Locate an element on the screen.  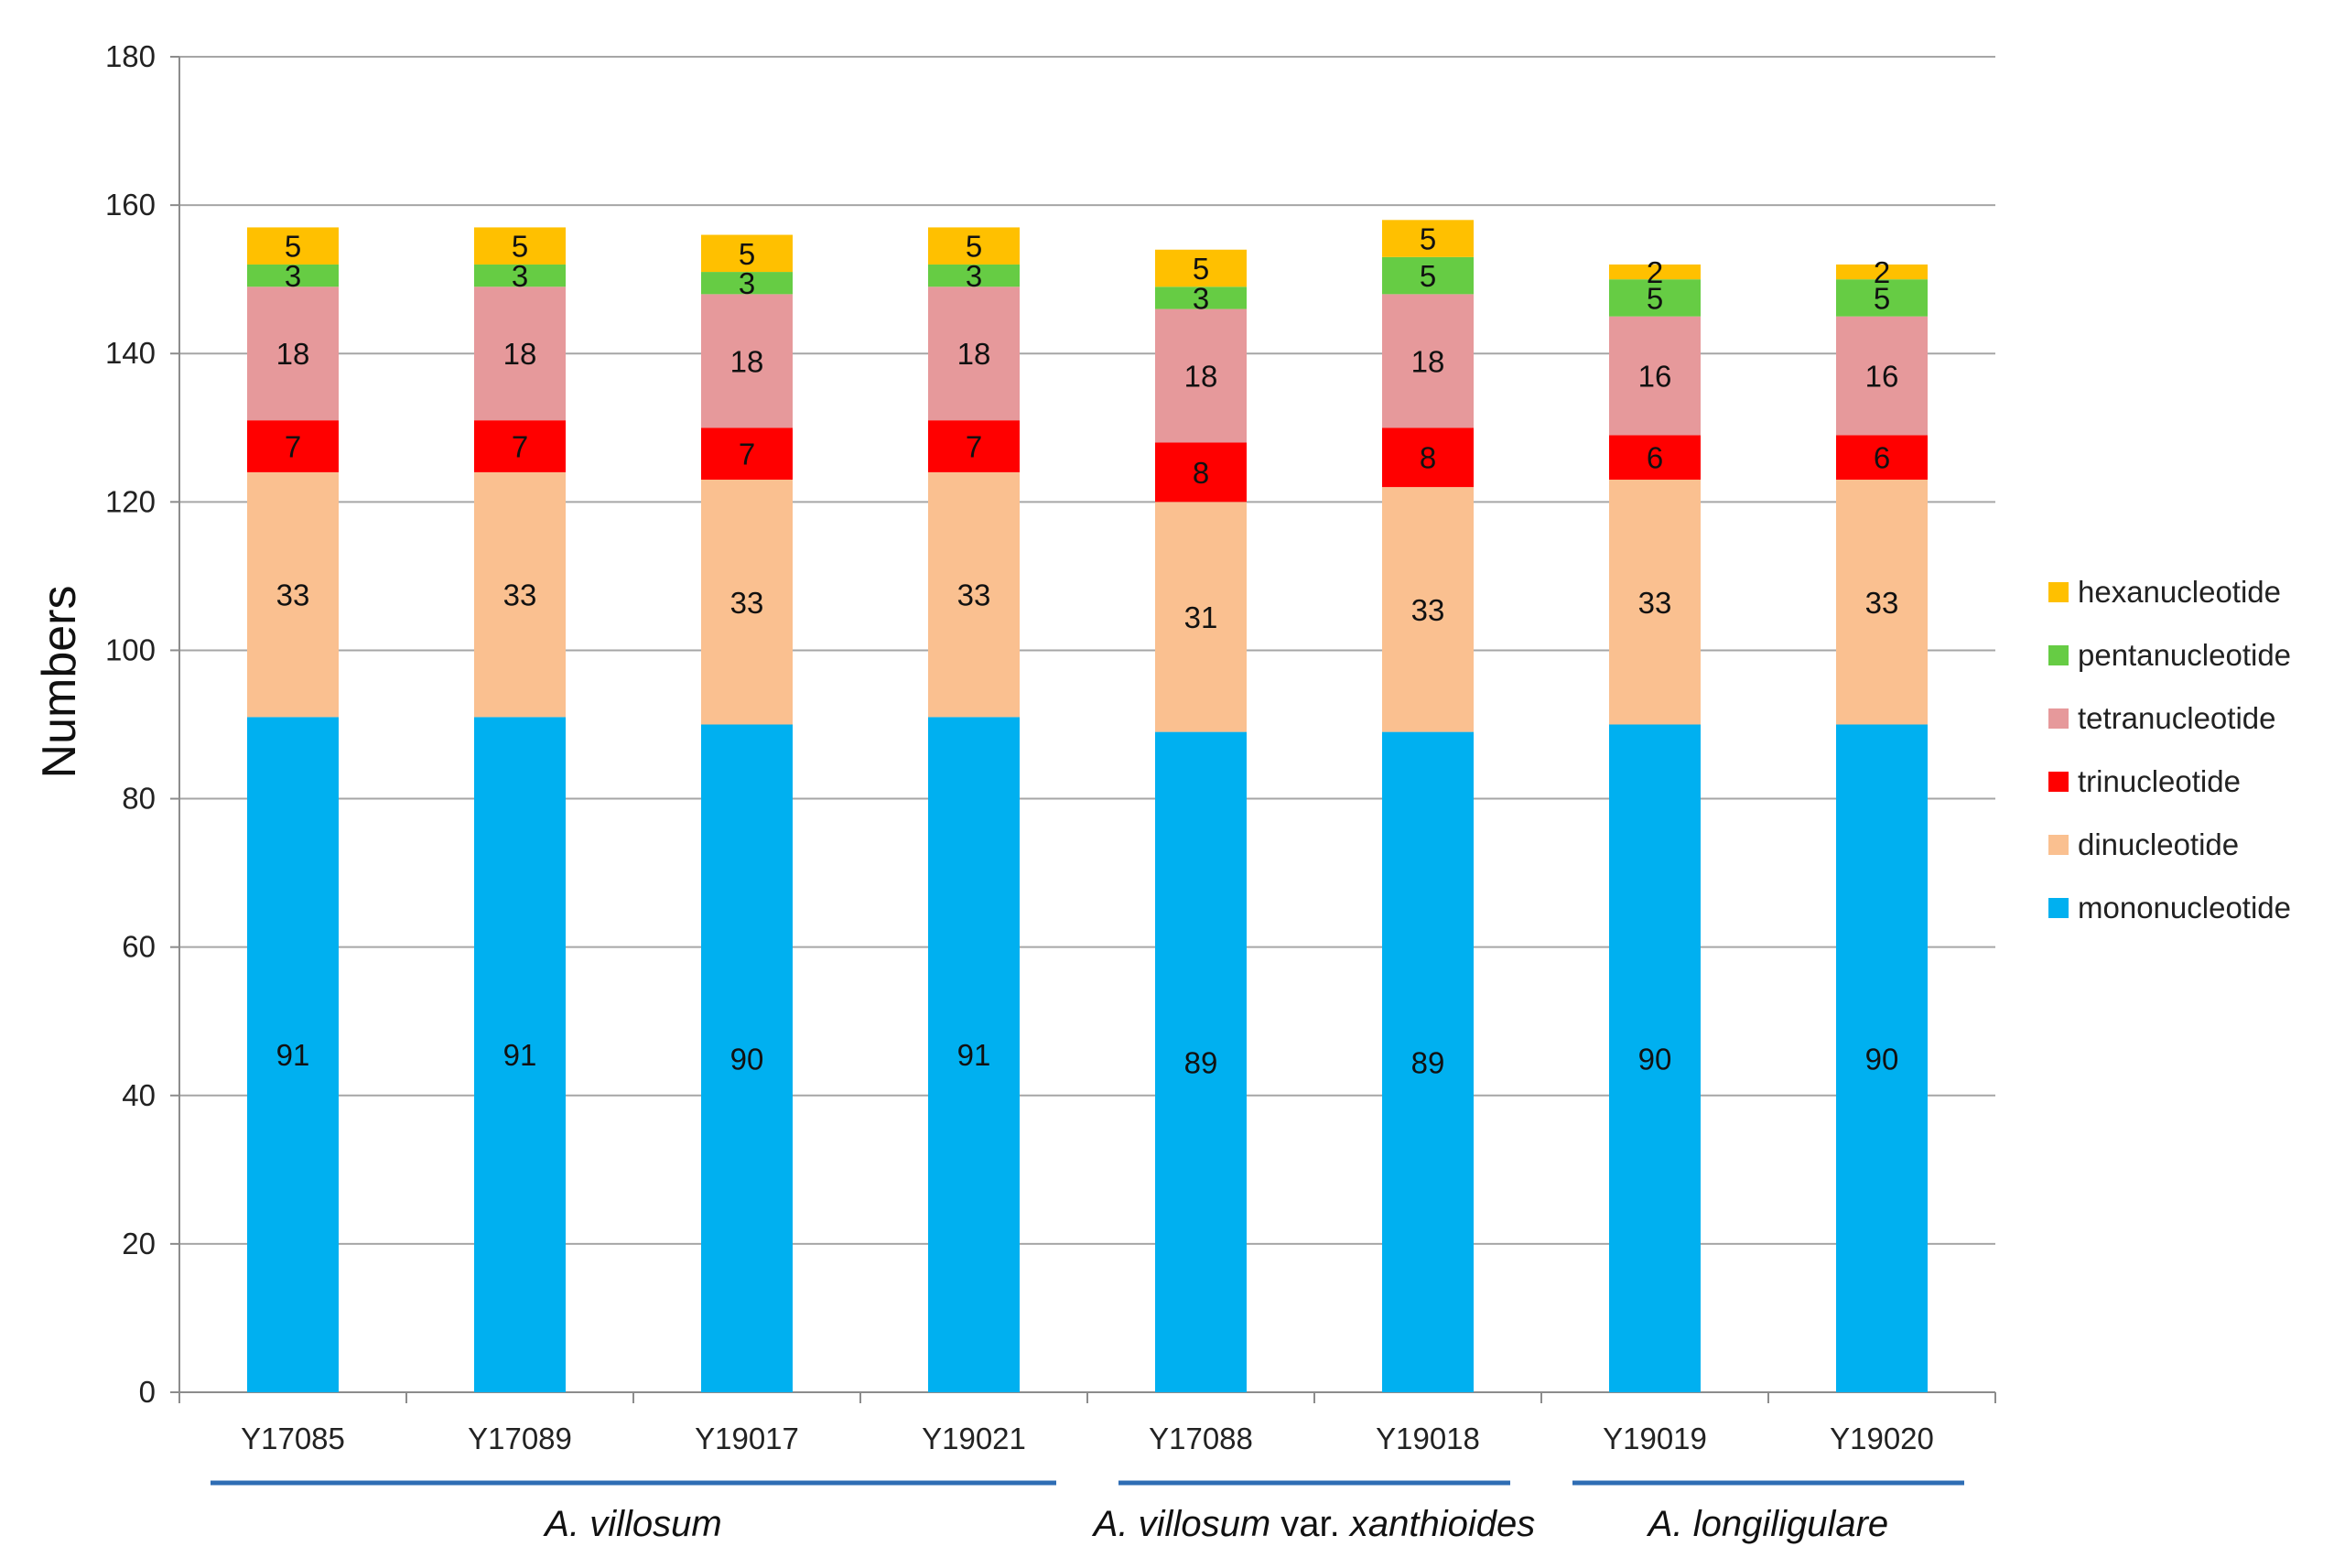
x-tick-label: Y19017 is located at coordinates (747, 1438).